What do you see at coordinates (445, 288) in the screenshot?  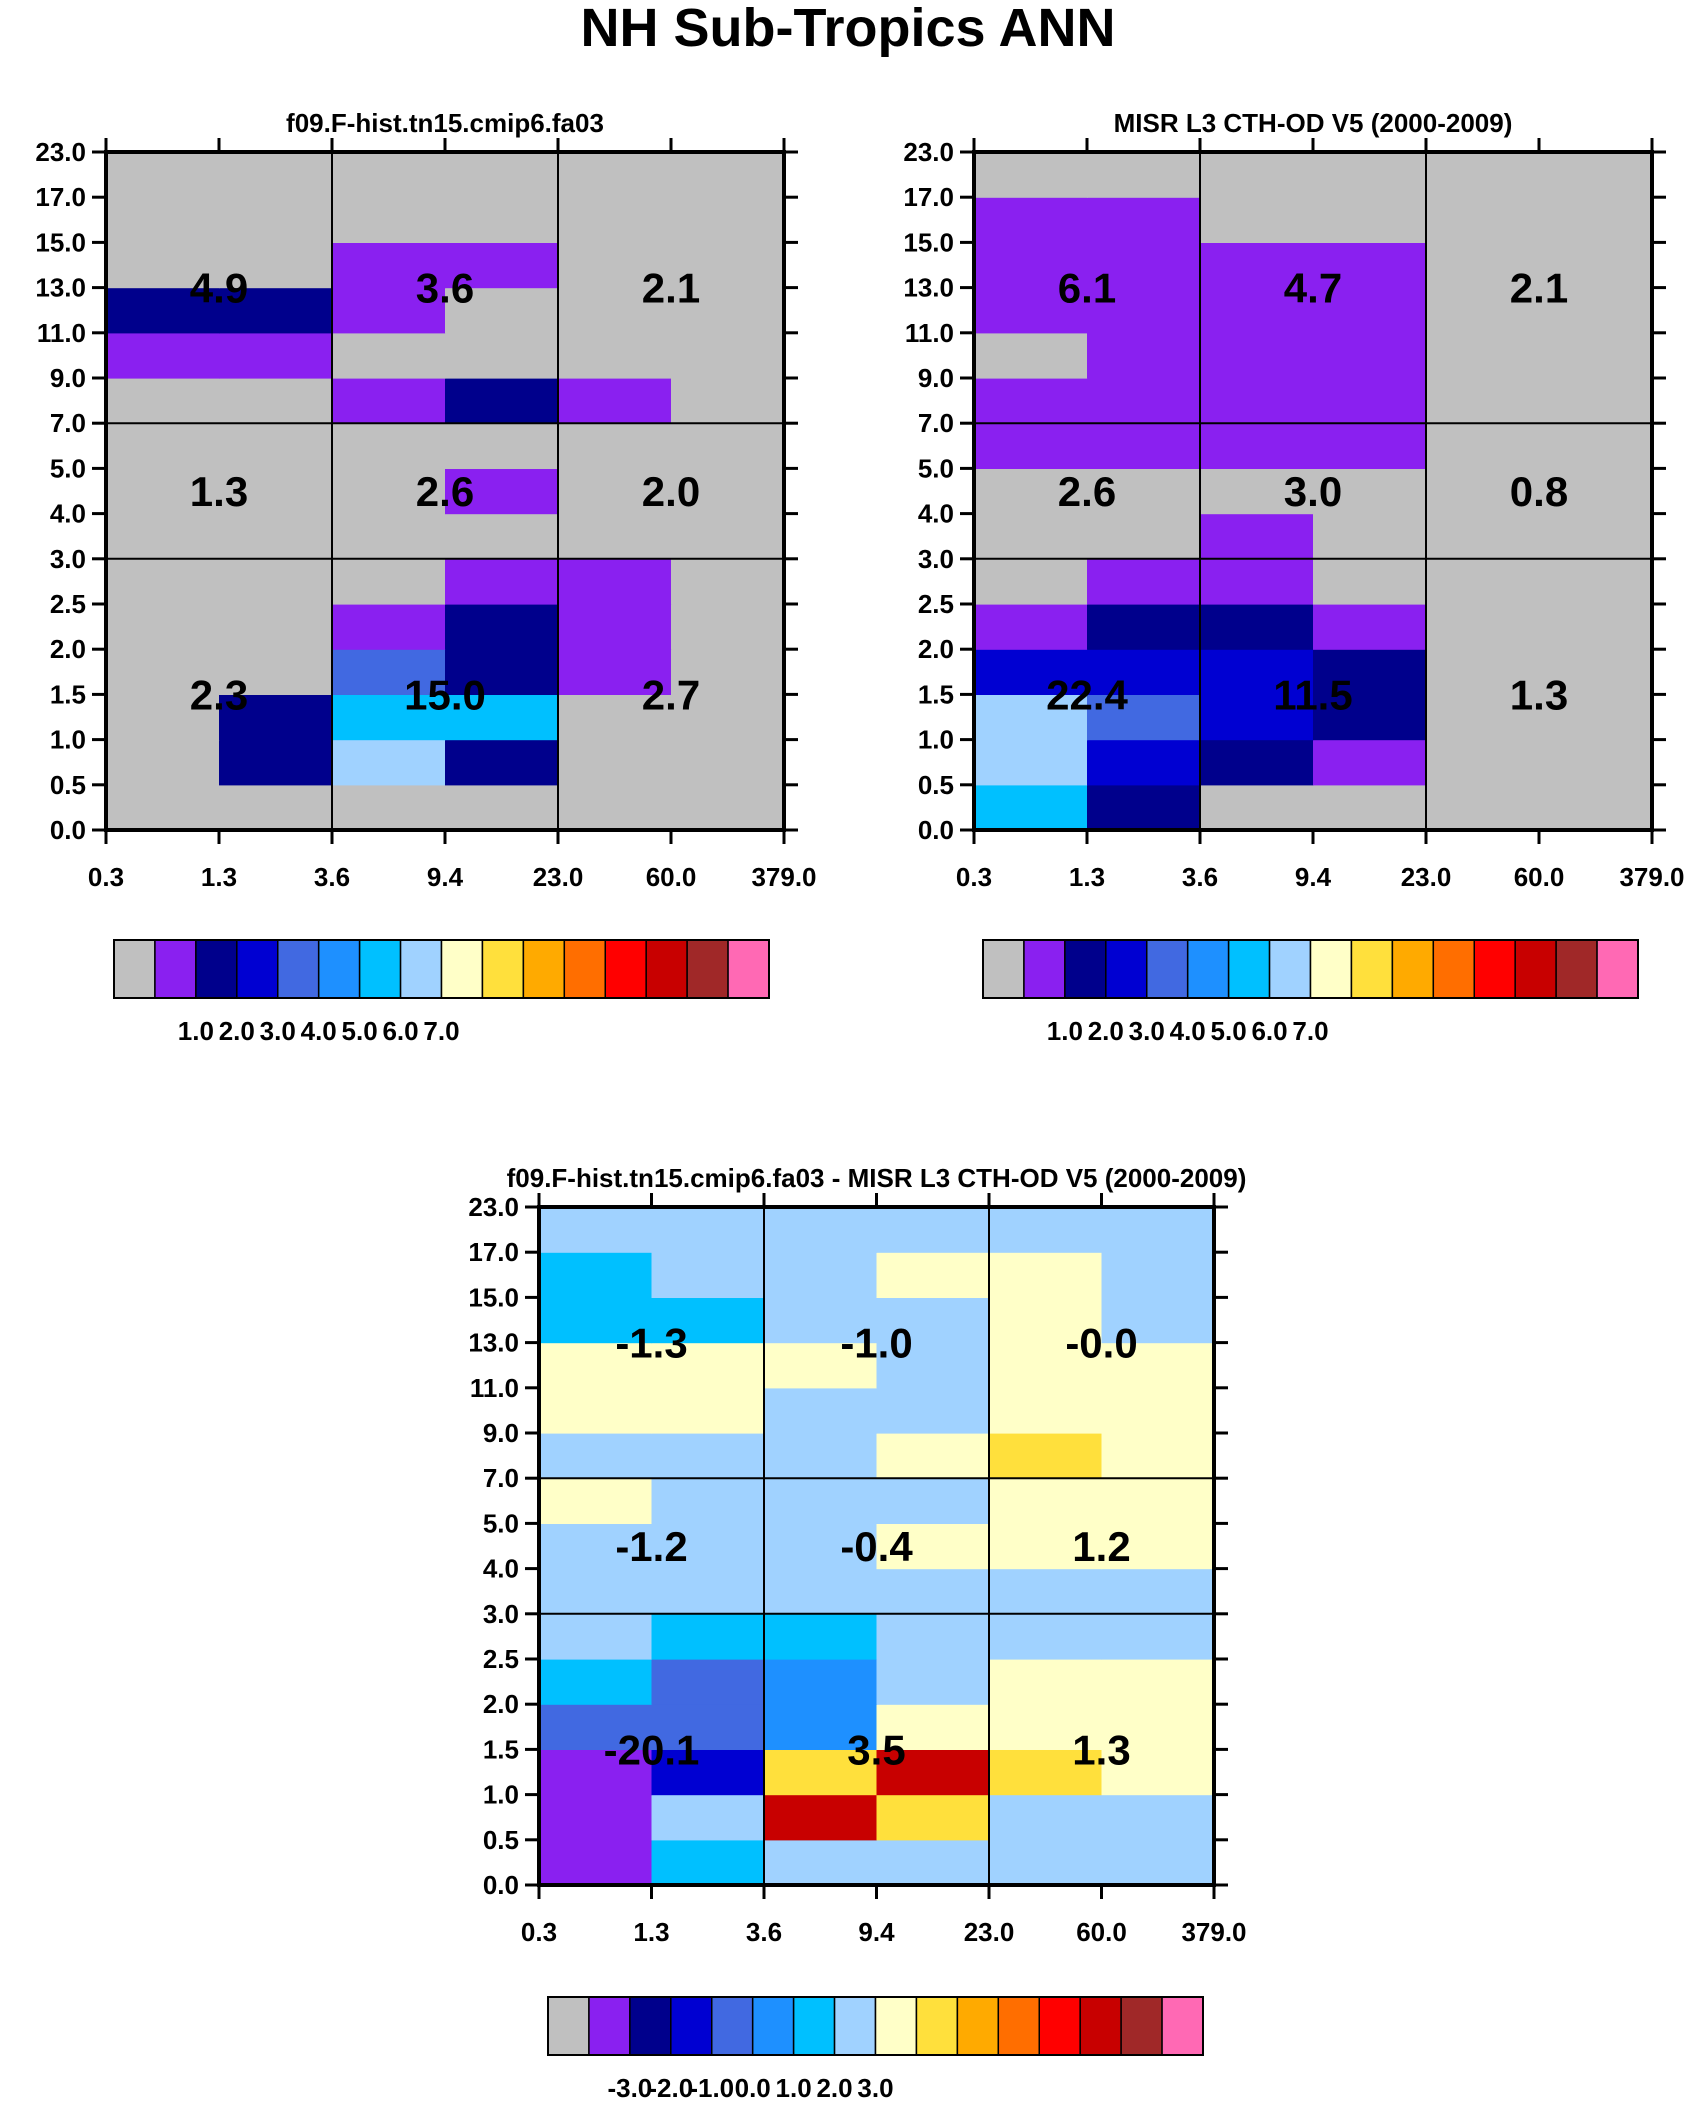 I see `group-value-label: 3.6` at bounding box center [445, 288].